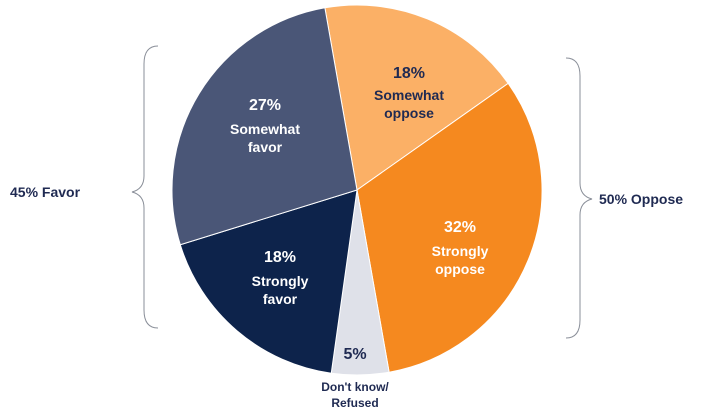  Describe the element at coordinates (460, 227) in the screenshot. I see `slice-percent-label: 32%` at that location.